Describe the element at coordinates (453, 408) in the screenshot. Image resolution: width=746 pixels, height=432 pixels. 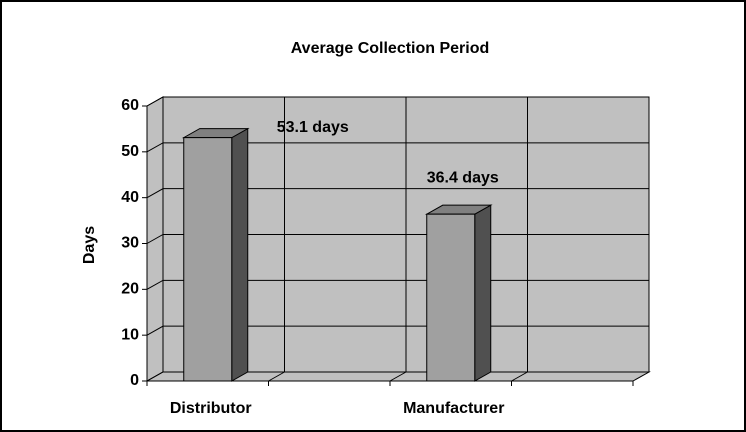
I see `x-tick-label: Manufacturer` at that location.